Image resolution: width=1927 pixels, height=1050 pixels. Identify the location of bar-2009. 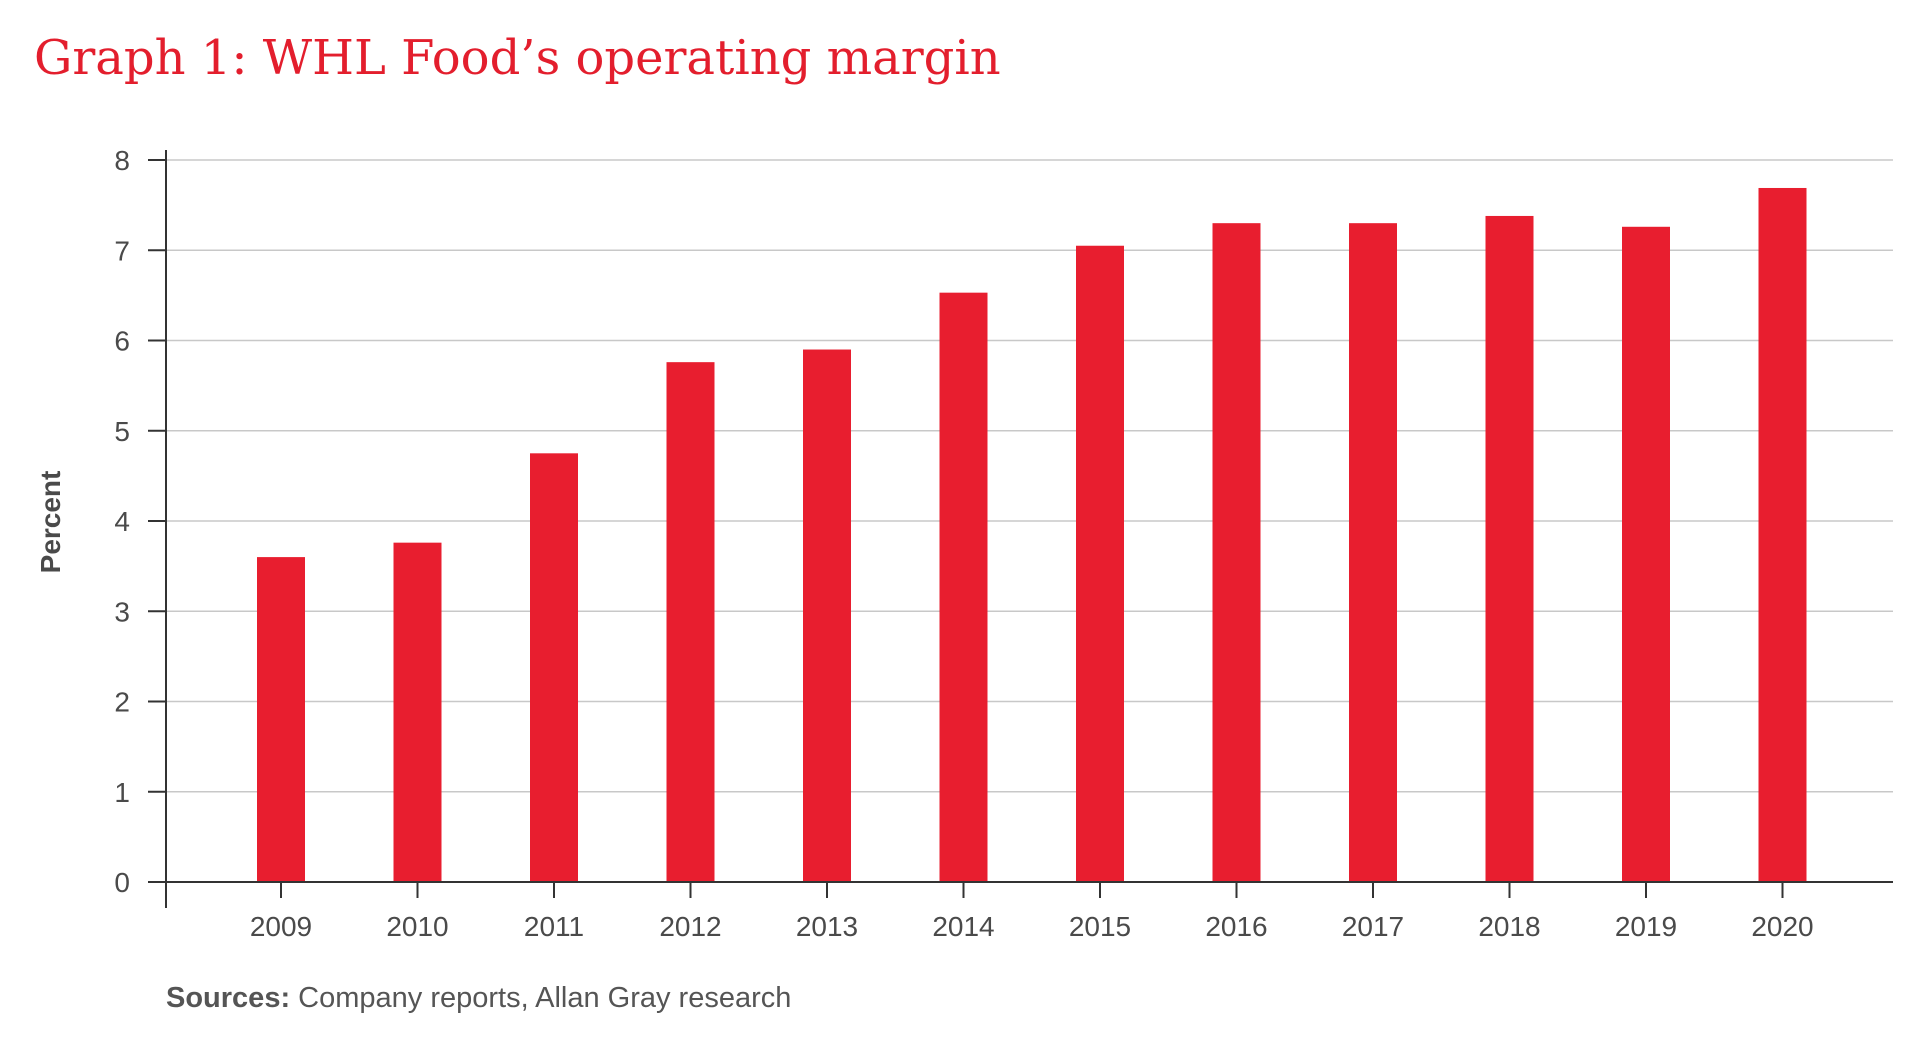
(281, 719).